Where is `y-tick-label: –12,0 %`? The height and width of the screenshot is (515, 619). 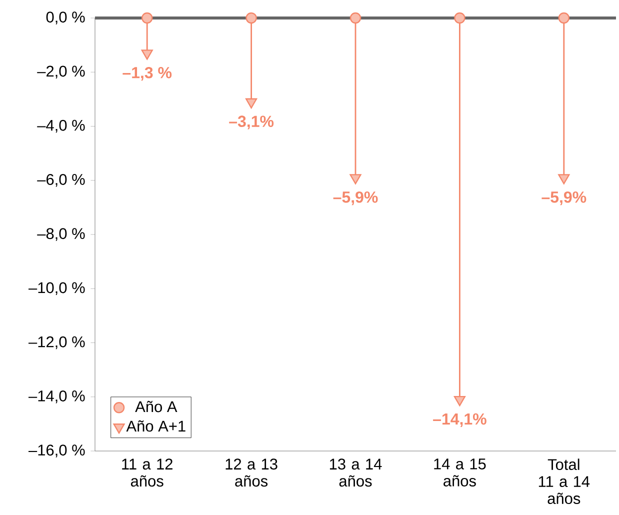
y-tick-label: –12,0 % is located at coordinates (56, 343).